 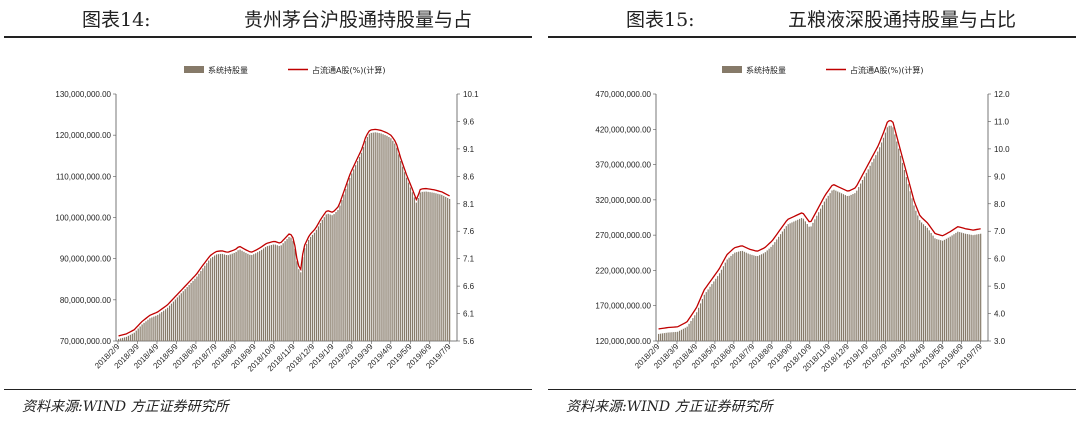 I want to click on source-note: 资料来源:WIND 方正证券研究所, so click(x=125, y=407).